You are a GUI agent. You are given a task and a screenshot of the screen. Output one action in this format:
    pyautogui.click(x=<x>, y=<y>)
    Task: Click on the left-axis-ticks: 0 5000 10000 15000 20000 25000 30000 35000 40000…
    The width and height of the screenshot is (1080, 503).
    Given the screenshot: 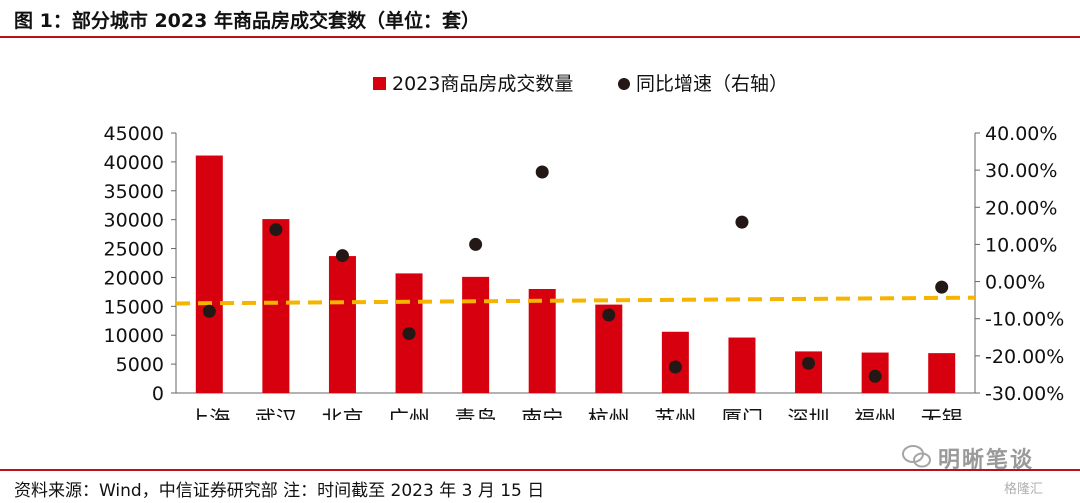 What is the action you would take?
    pyautogui.click(x=140, y=264)
    